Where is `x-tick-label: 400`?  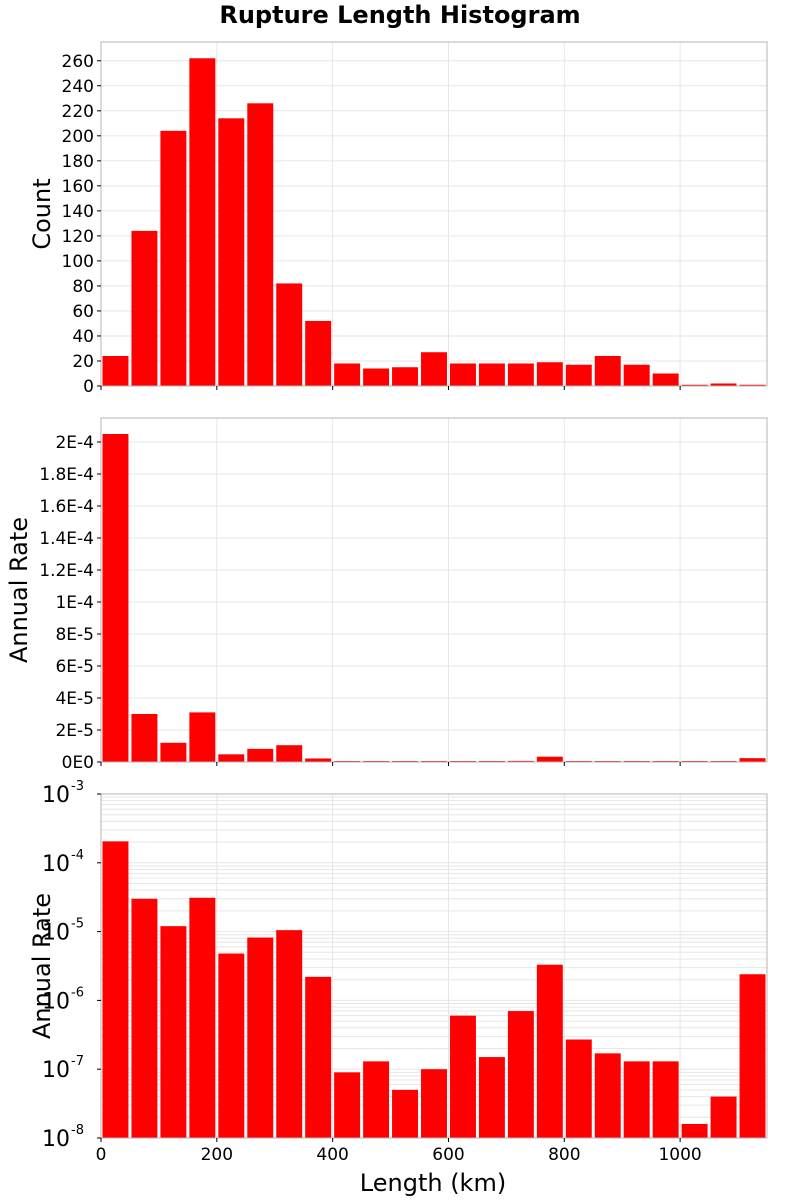
x-tick-label: 400 is located at coordinates (332, 1155).